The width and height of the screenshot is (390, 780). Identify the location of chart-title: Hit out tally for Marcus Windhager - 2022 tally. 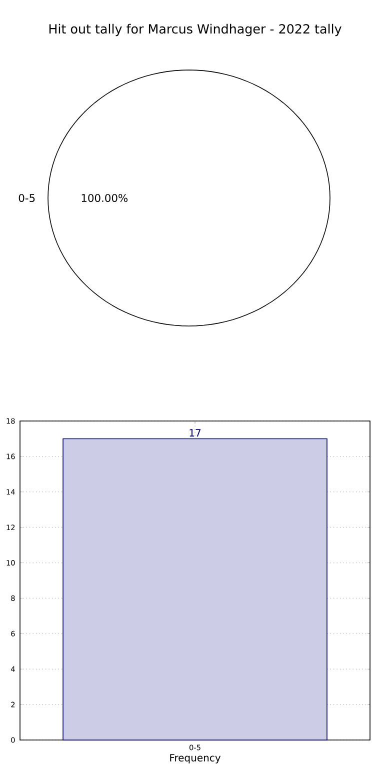
(195, 30).